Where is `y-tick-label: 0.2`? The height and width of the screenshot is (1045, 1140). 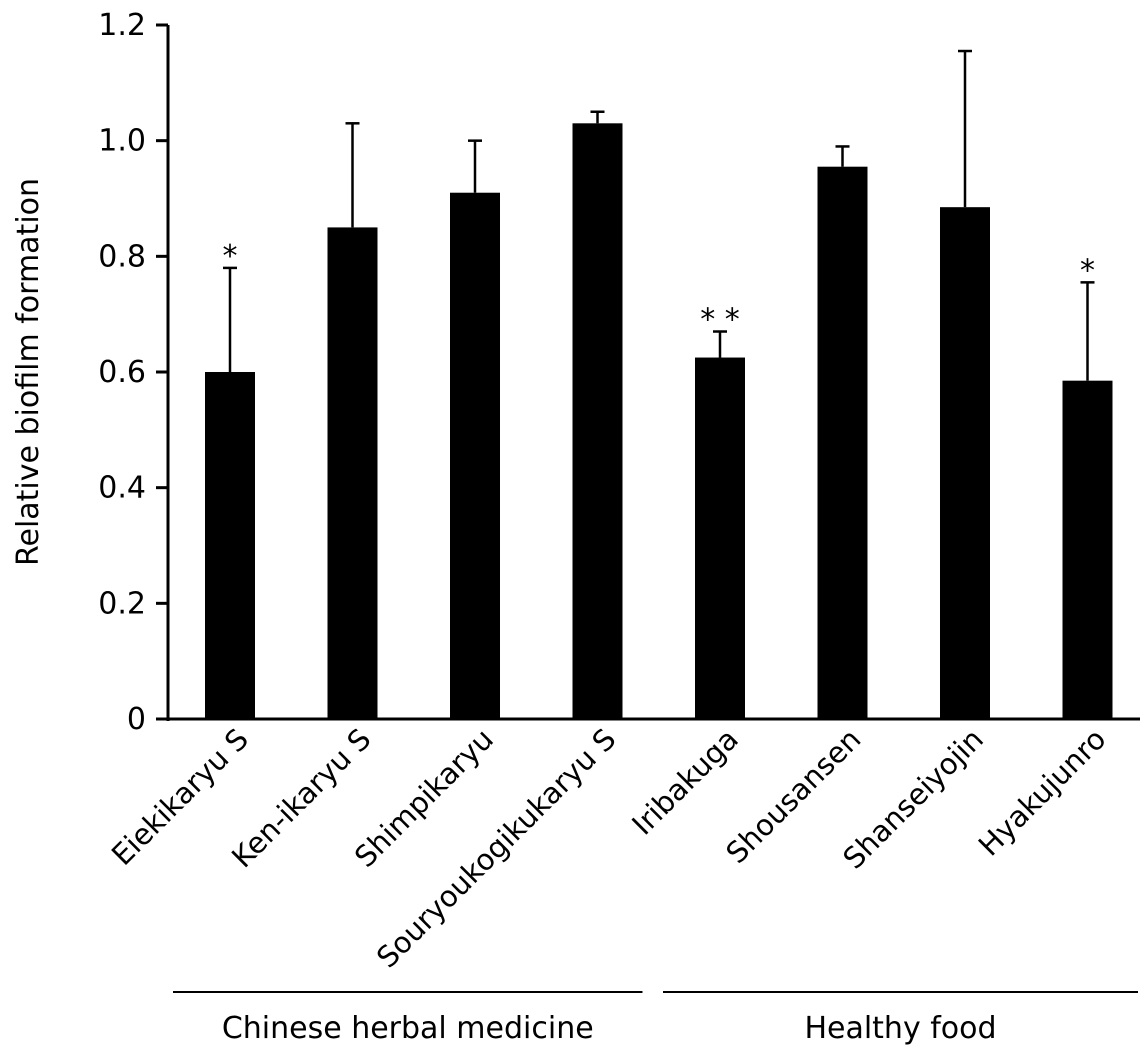
y-tick-label: 0.2 is located at coordinates (122, 603).